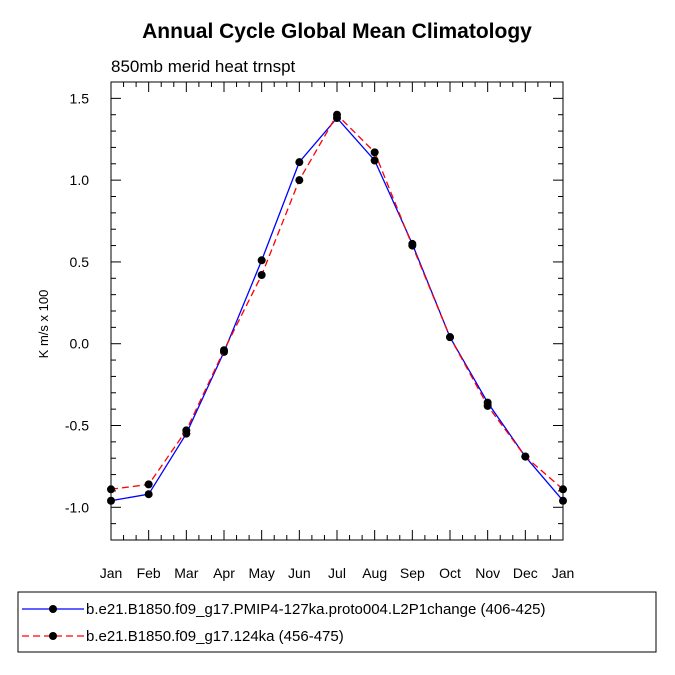 This screenshot has height=675, width=675. What do you see at coordinates (80, 344) in the screenshot?
I see `y-tick-label: 0.0` at bounding box center [80, 344].